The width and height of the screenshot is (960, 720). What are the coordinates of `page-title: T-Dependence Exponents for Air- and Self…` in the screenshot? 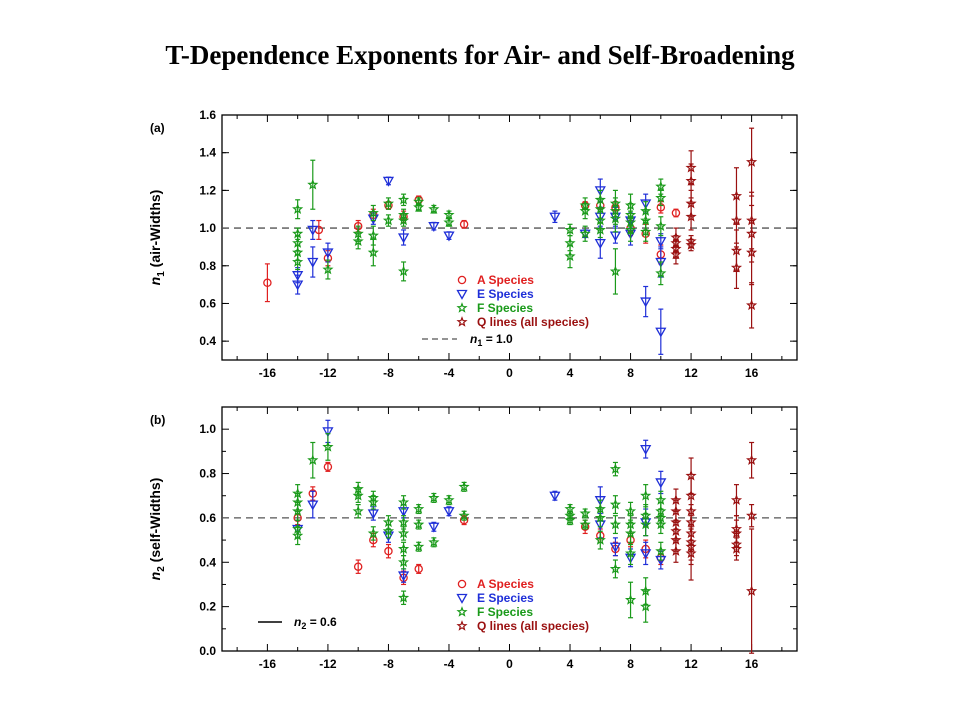 It's located at (480, 55).